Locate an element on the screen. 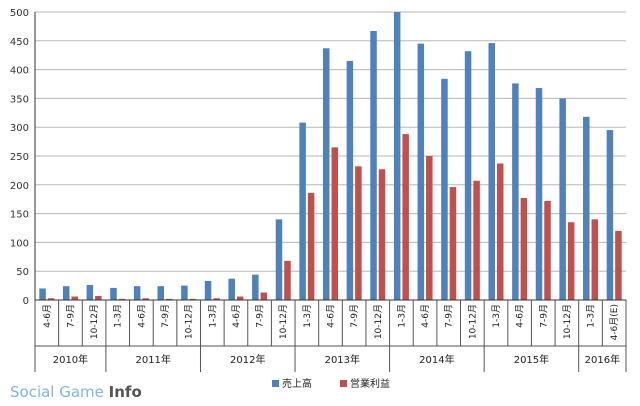 The height and width of the screenshot is (406, 640). y-tick-label: 450 is located at coordinates (19, 42).